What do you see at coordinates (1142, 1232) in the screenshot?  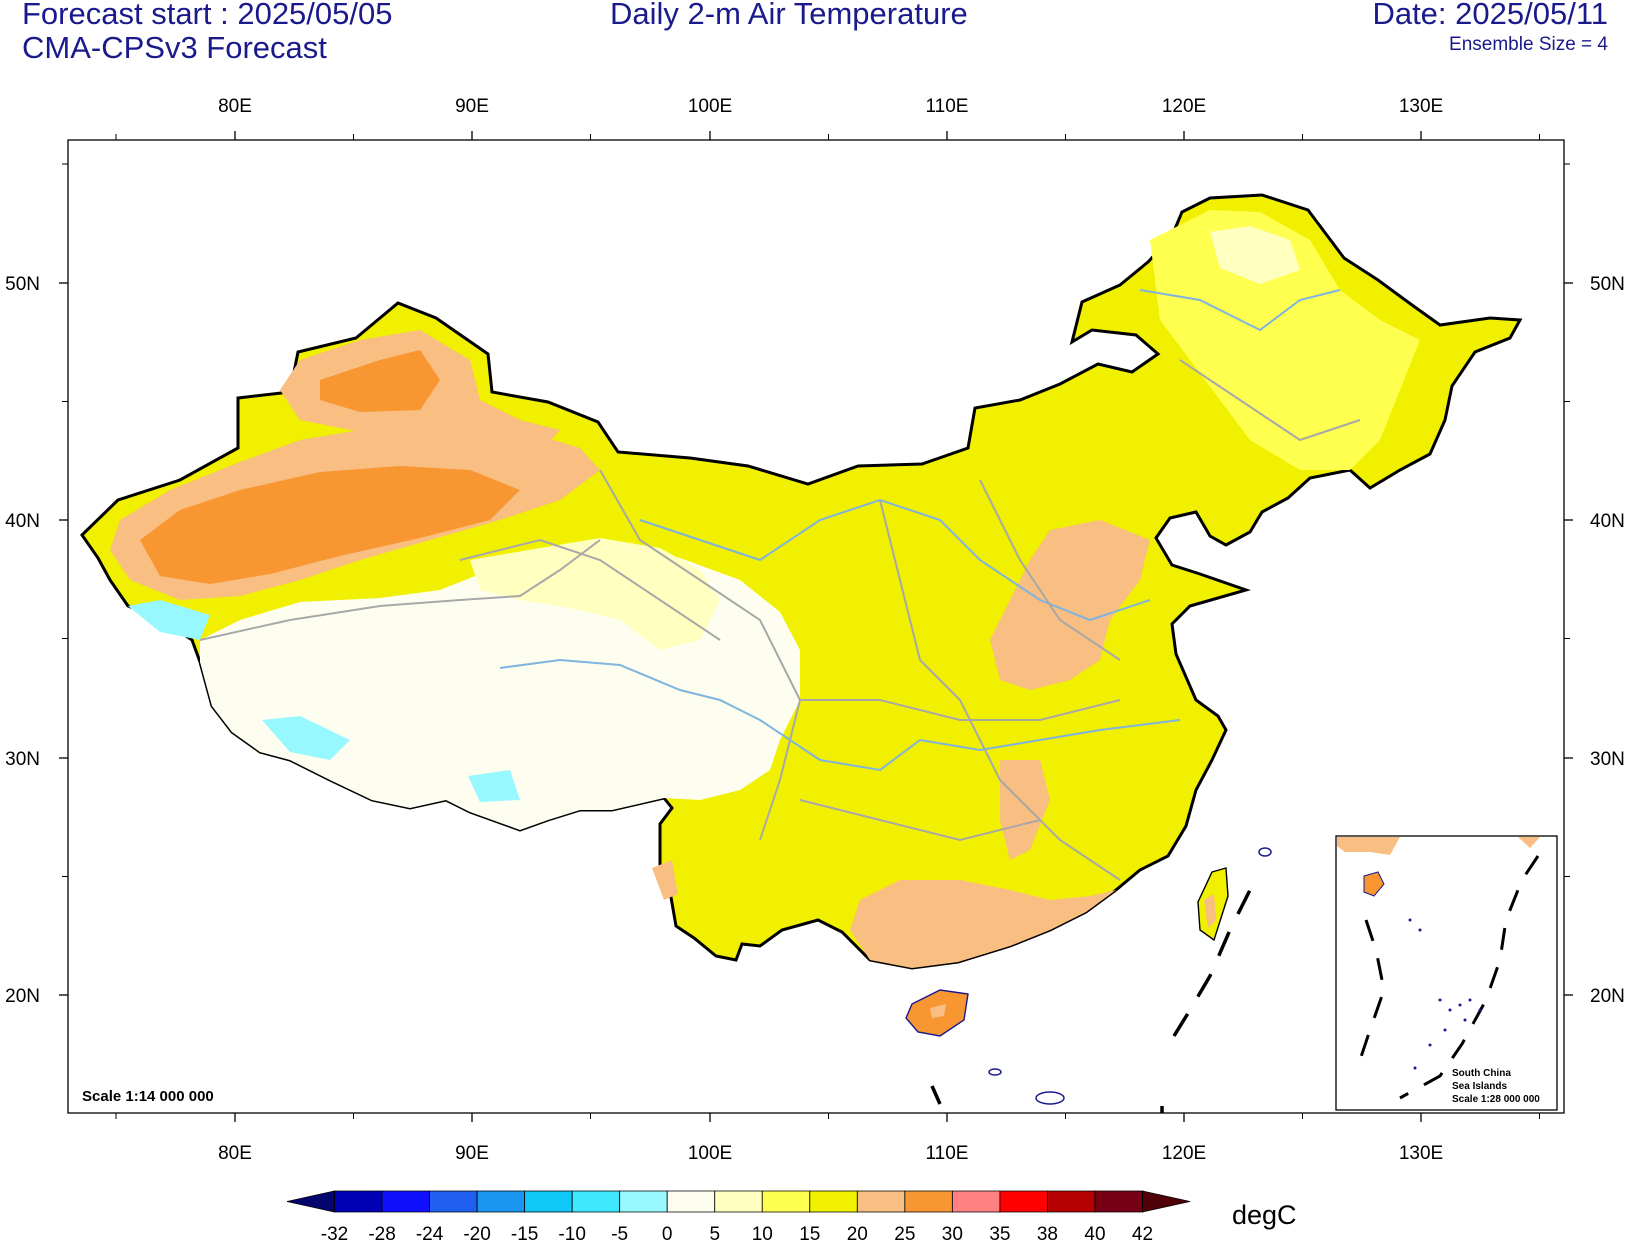 I see `colorbar-level-label: 42` at bounding box center [1142, 1232].